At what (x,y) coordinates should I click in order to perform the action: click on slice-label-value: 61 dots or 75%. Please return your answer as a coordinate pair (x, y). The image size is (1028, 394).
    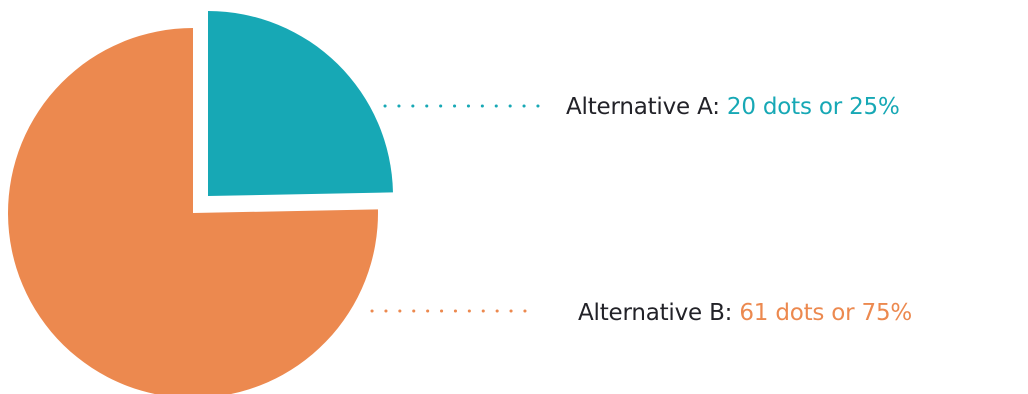
    Looking at the image, I should click on (826, 313).